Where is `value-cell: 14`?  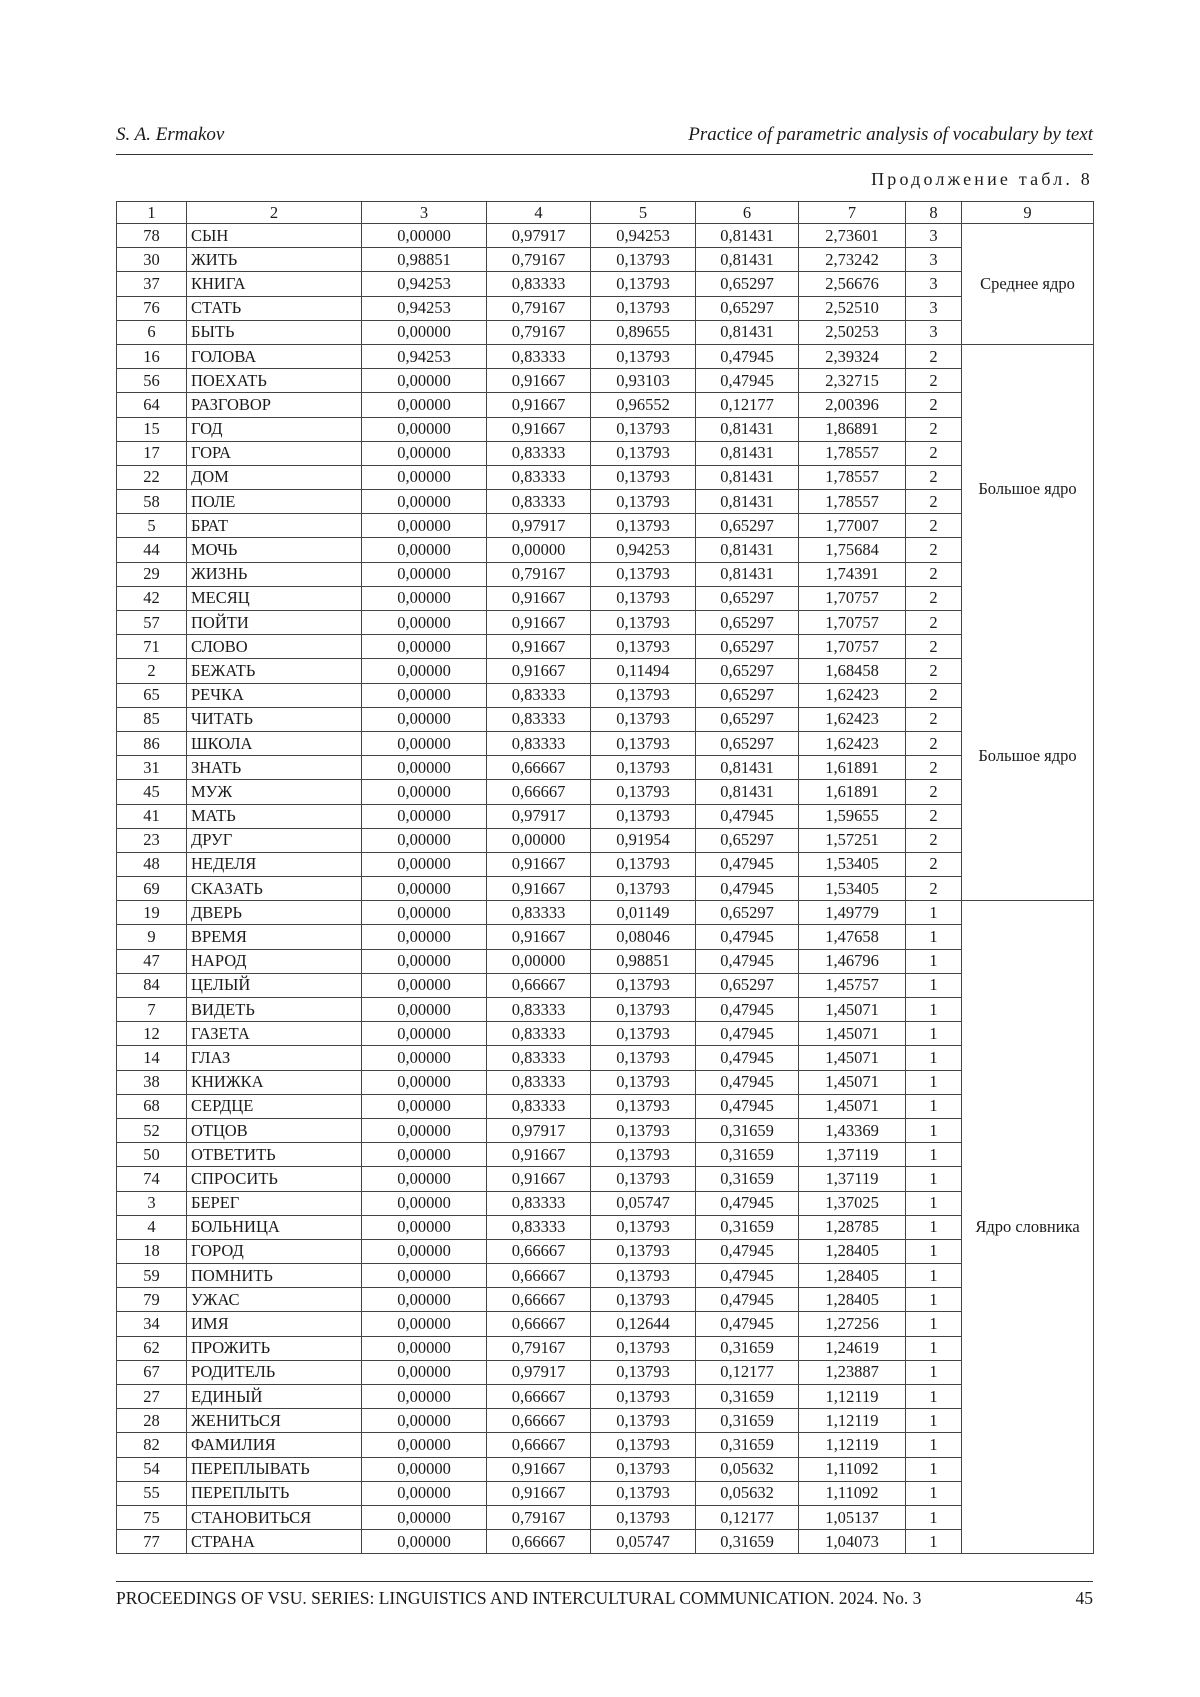 value-cell: 14 is located at coordinates (151, 1058).